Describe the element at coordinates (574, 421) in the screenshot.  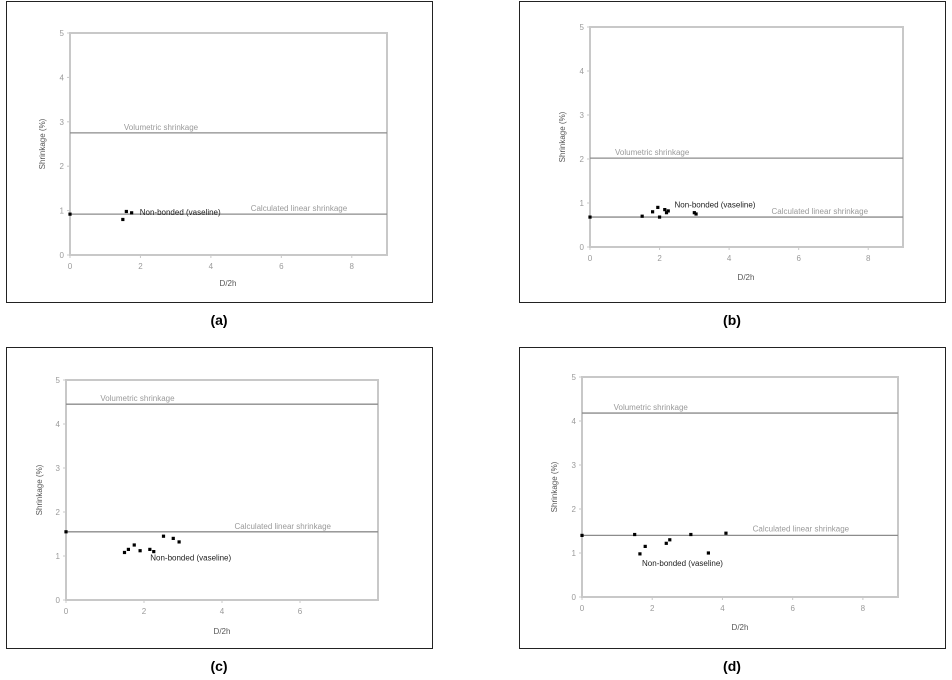
I see `y-tick-label-d-4: 4` at that location.